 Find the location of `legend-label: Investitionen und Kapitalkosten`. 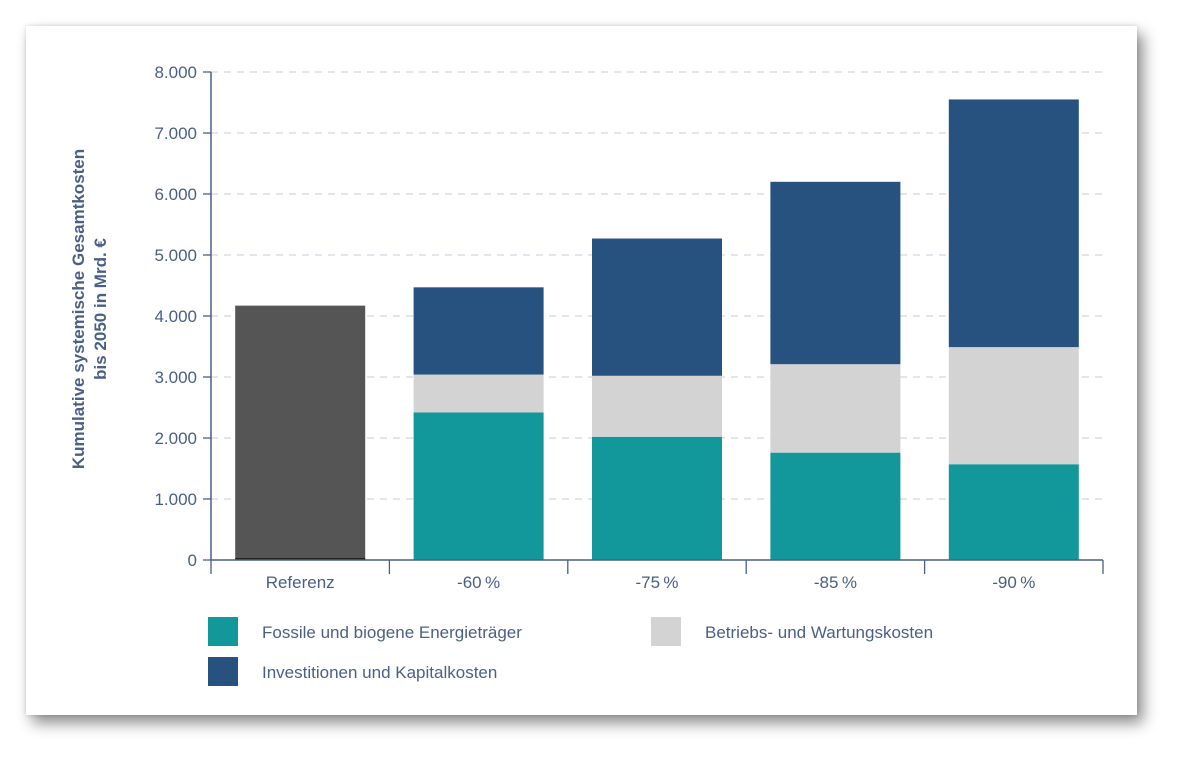

legend-label: Investitionen und Kapitalkosten is located at coordinates (379, 672).